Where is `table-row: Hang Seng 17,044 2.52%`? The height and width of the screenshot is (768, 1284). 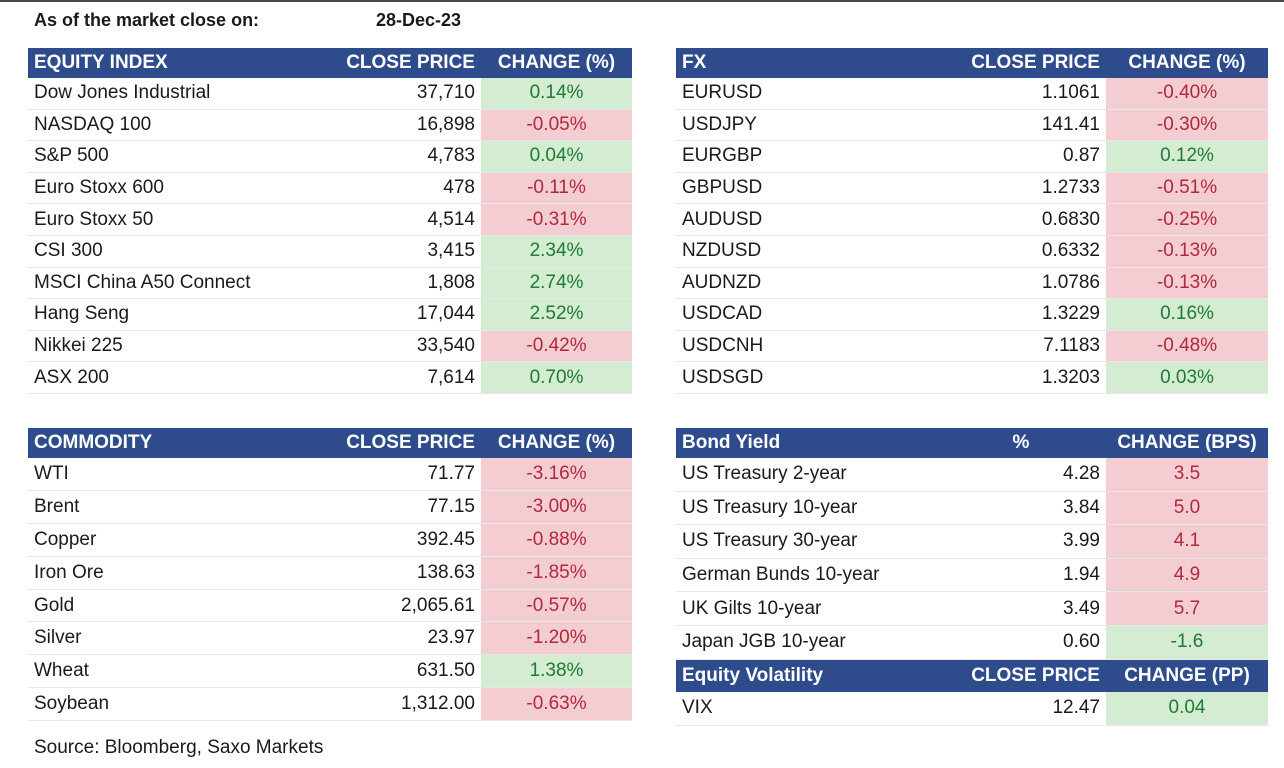
table-row: Hang Seng 17,044 2.52% is located at coordinates (330, 314).